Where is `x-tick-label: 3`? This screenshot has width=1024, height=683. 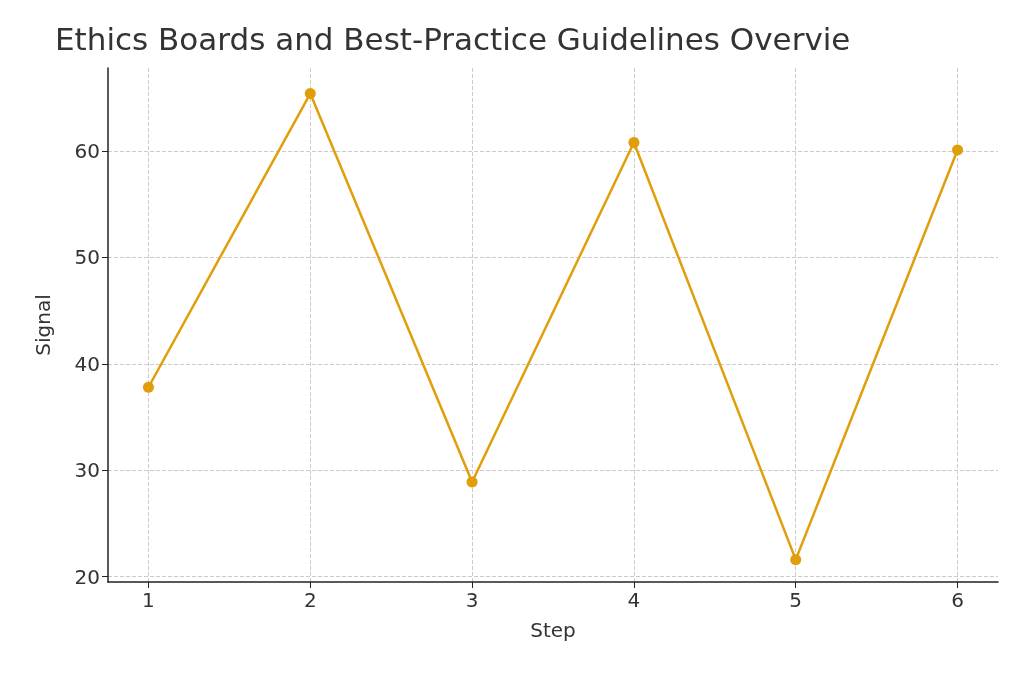 x-tick-label: 3 is located at coordinates (472, 600).